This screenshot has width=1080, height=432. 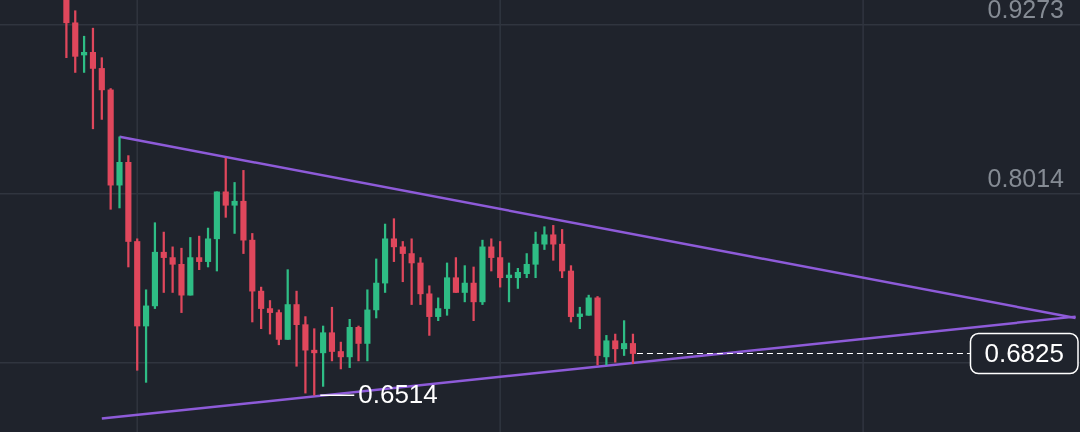 I want to click on y-tick-label: 0.8014, so click(x=1026, y=177).